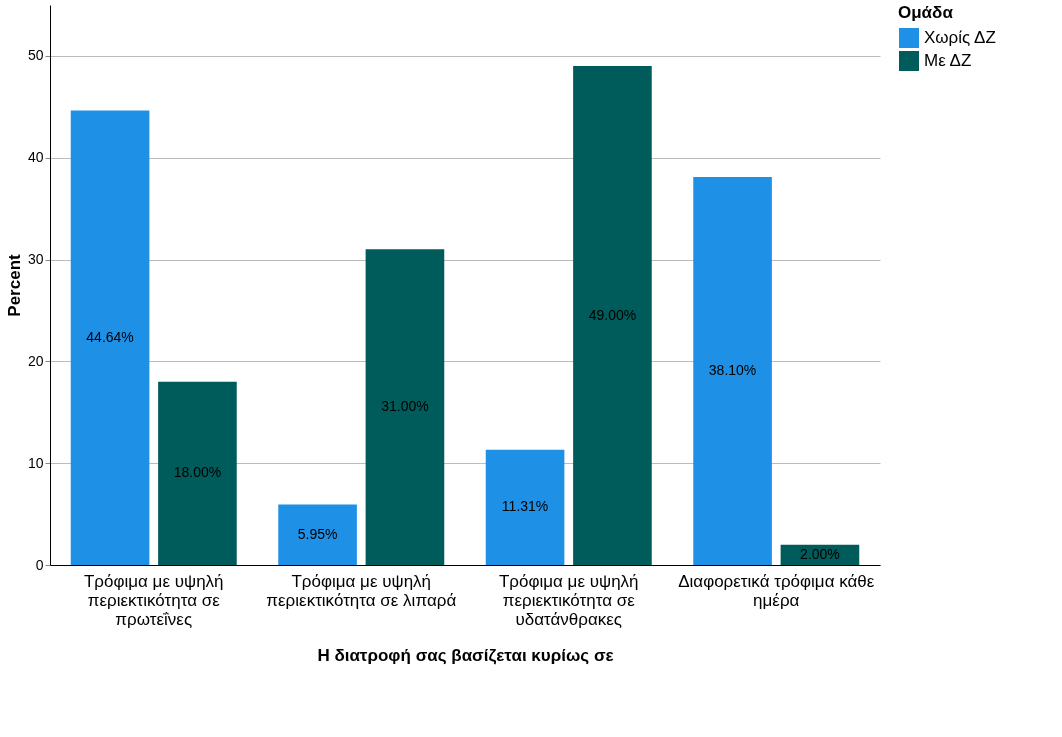 This screenshot has height=737, width=1062. I want to click on legend-title: Ομάδα, so click(926, 12).